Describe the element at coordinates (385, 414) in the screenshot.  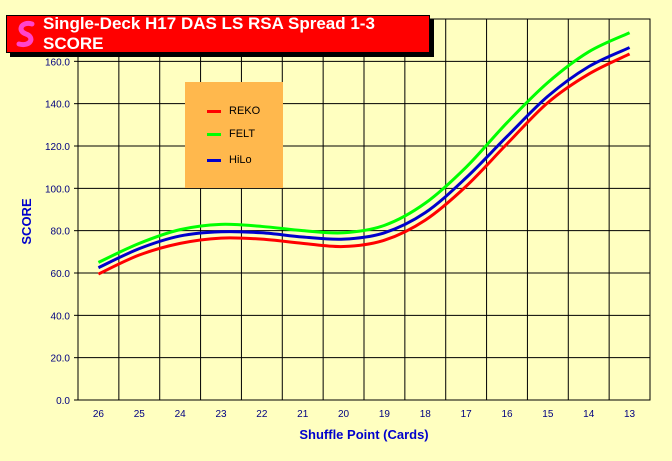
I see `x-tick-label: 19` at that location.